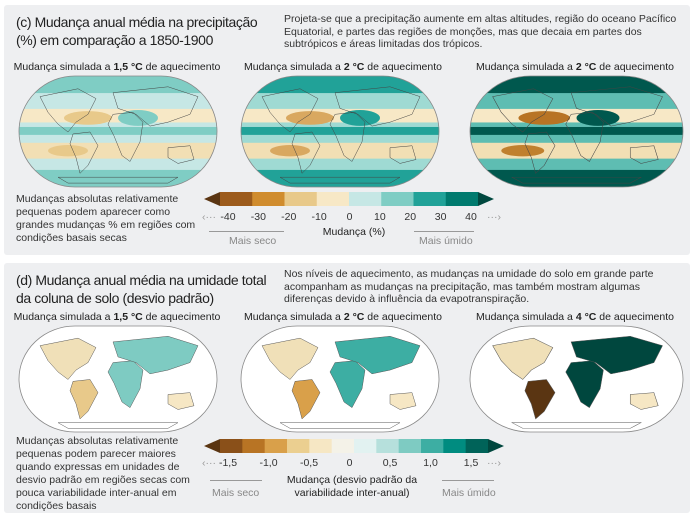 This screenshot has height=518, width=695. I want to click on tick-label: -40, so click(228, 217).